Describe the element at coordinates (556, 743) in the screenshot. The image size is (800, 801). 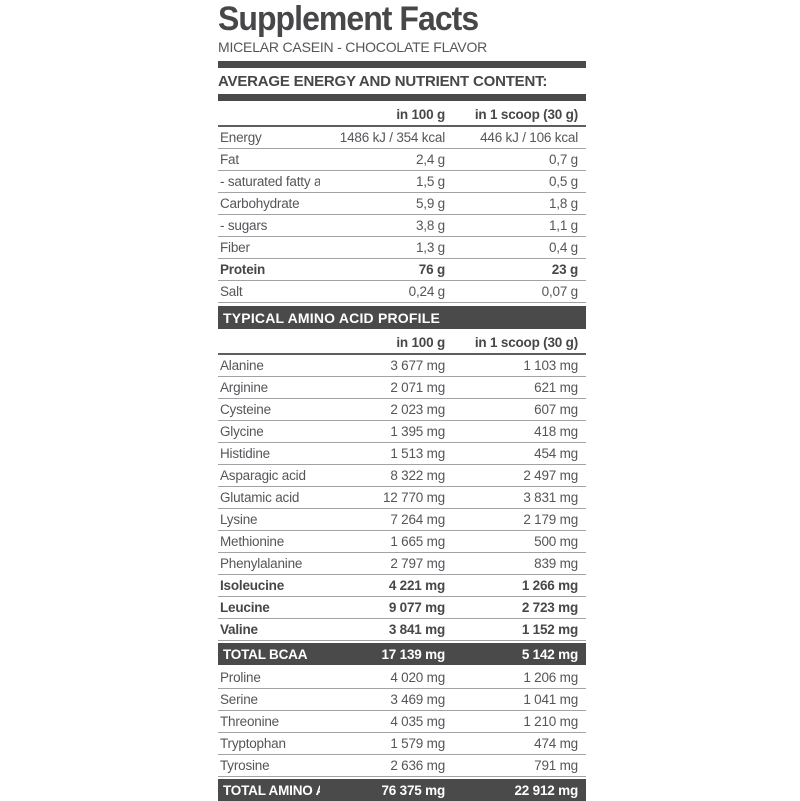
I see `row-value-scoop: 474 mg` at that location.